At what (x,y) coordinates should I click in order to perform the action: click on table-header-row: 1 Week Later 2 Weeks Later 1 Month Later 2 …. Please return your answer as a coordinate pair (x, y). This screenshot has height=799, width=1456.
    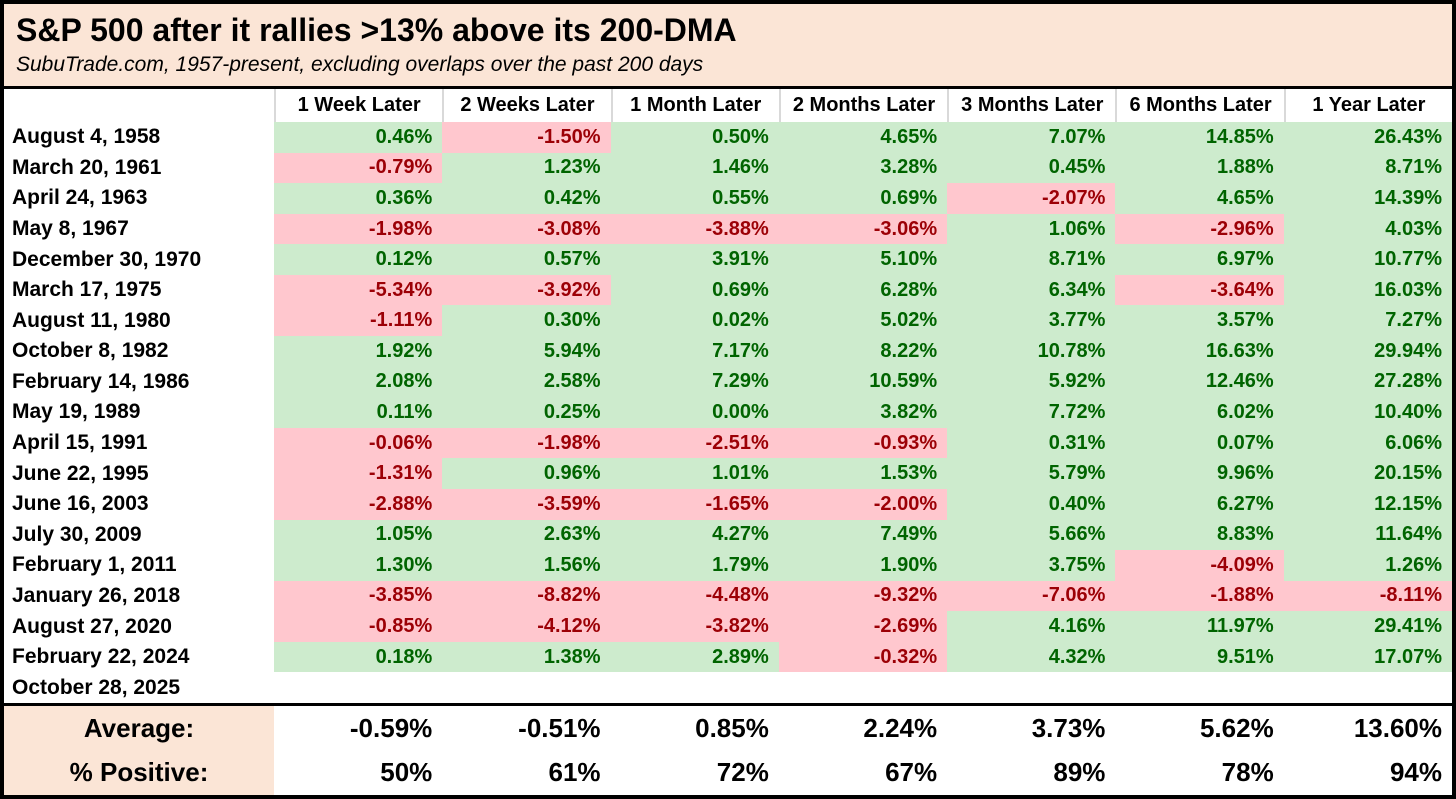
    Looking at the image, I should click on (728, 105).